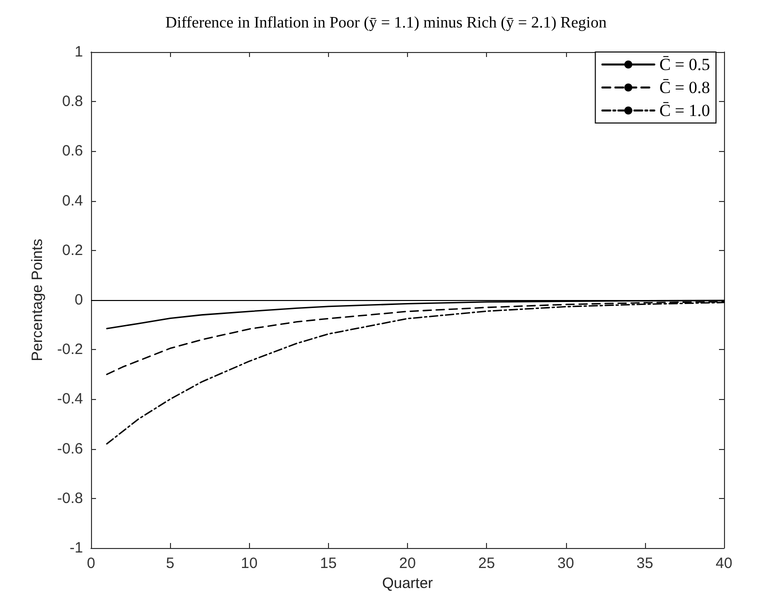  I want to click on y-tick-label: 0.4, so click(72, 201).